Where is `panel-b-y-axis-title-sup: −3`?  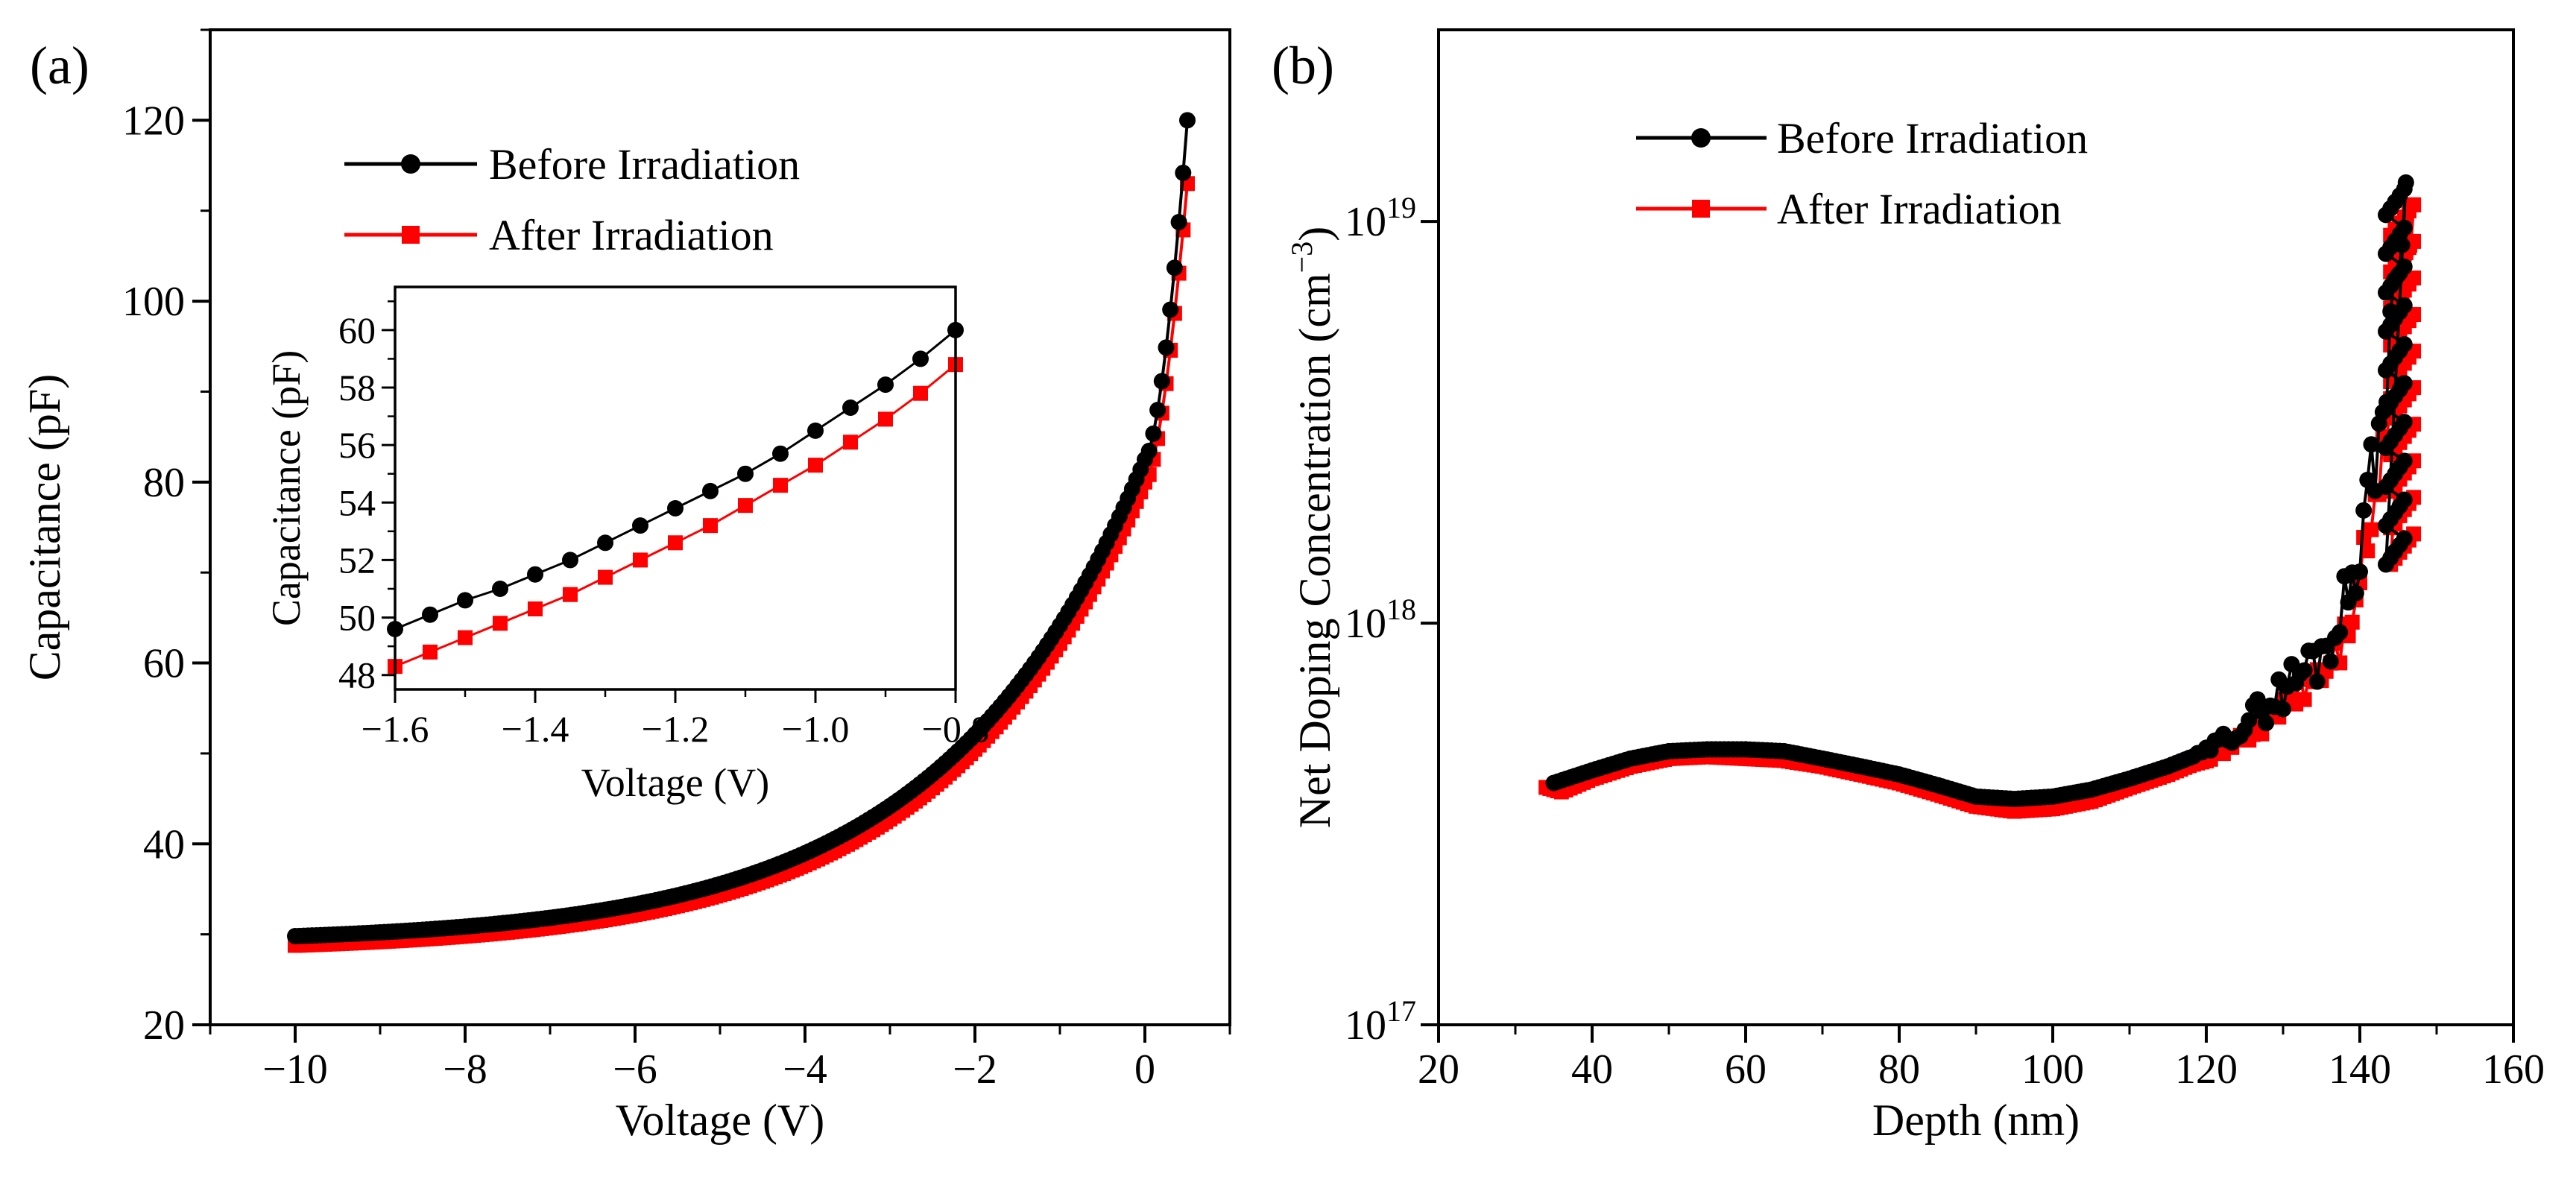 panel-b-y-axis-title-sup: −3 is located at coordinates (1302, 257).